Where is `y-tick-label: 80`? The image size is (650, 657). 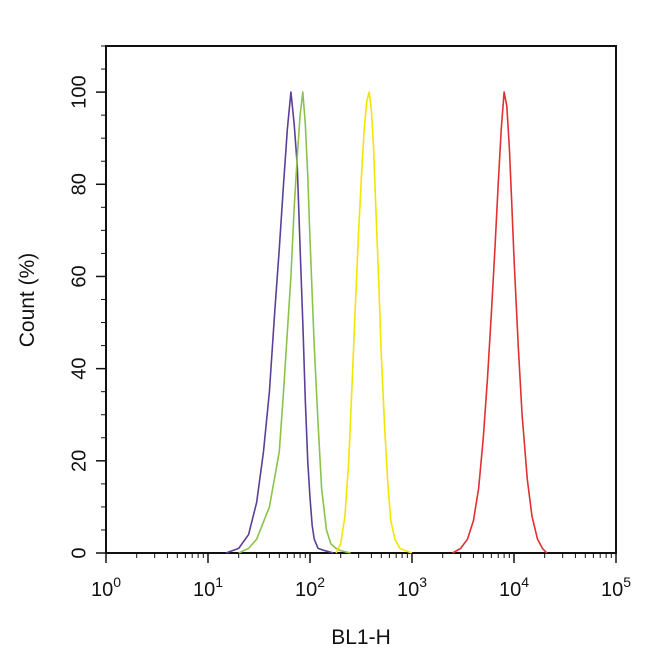 y-tick-label: 80 is located at coordinates (79, 184).